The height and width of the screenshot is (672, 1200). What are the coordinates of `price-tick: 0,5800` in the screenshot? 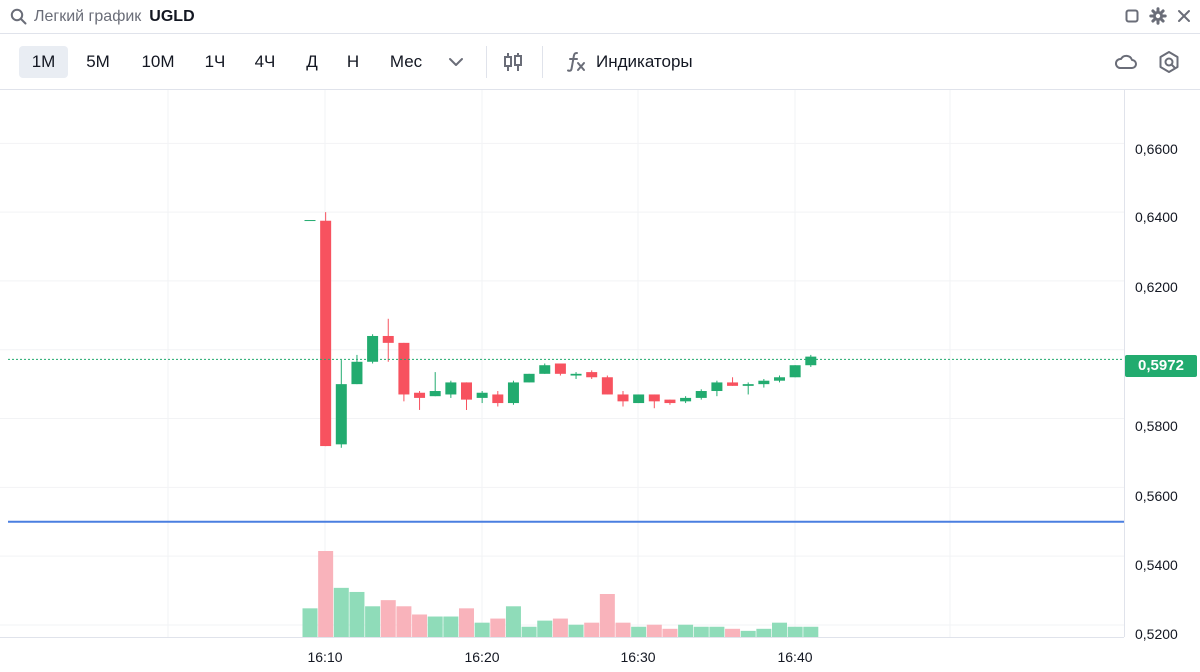 It's located at (1156, 426).